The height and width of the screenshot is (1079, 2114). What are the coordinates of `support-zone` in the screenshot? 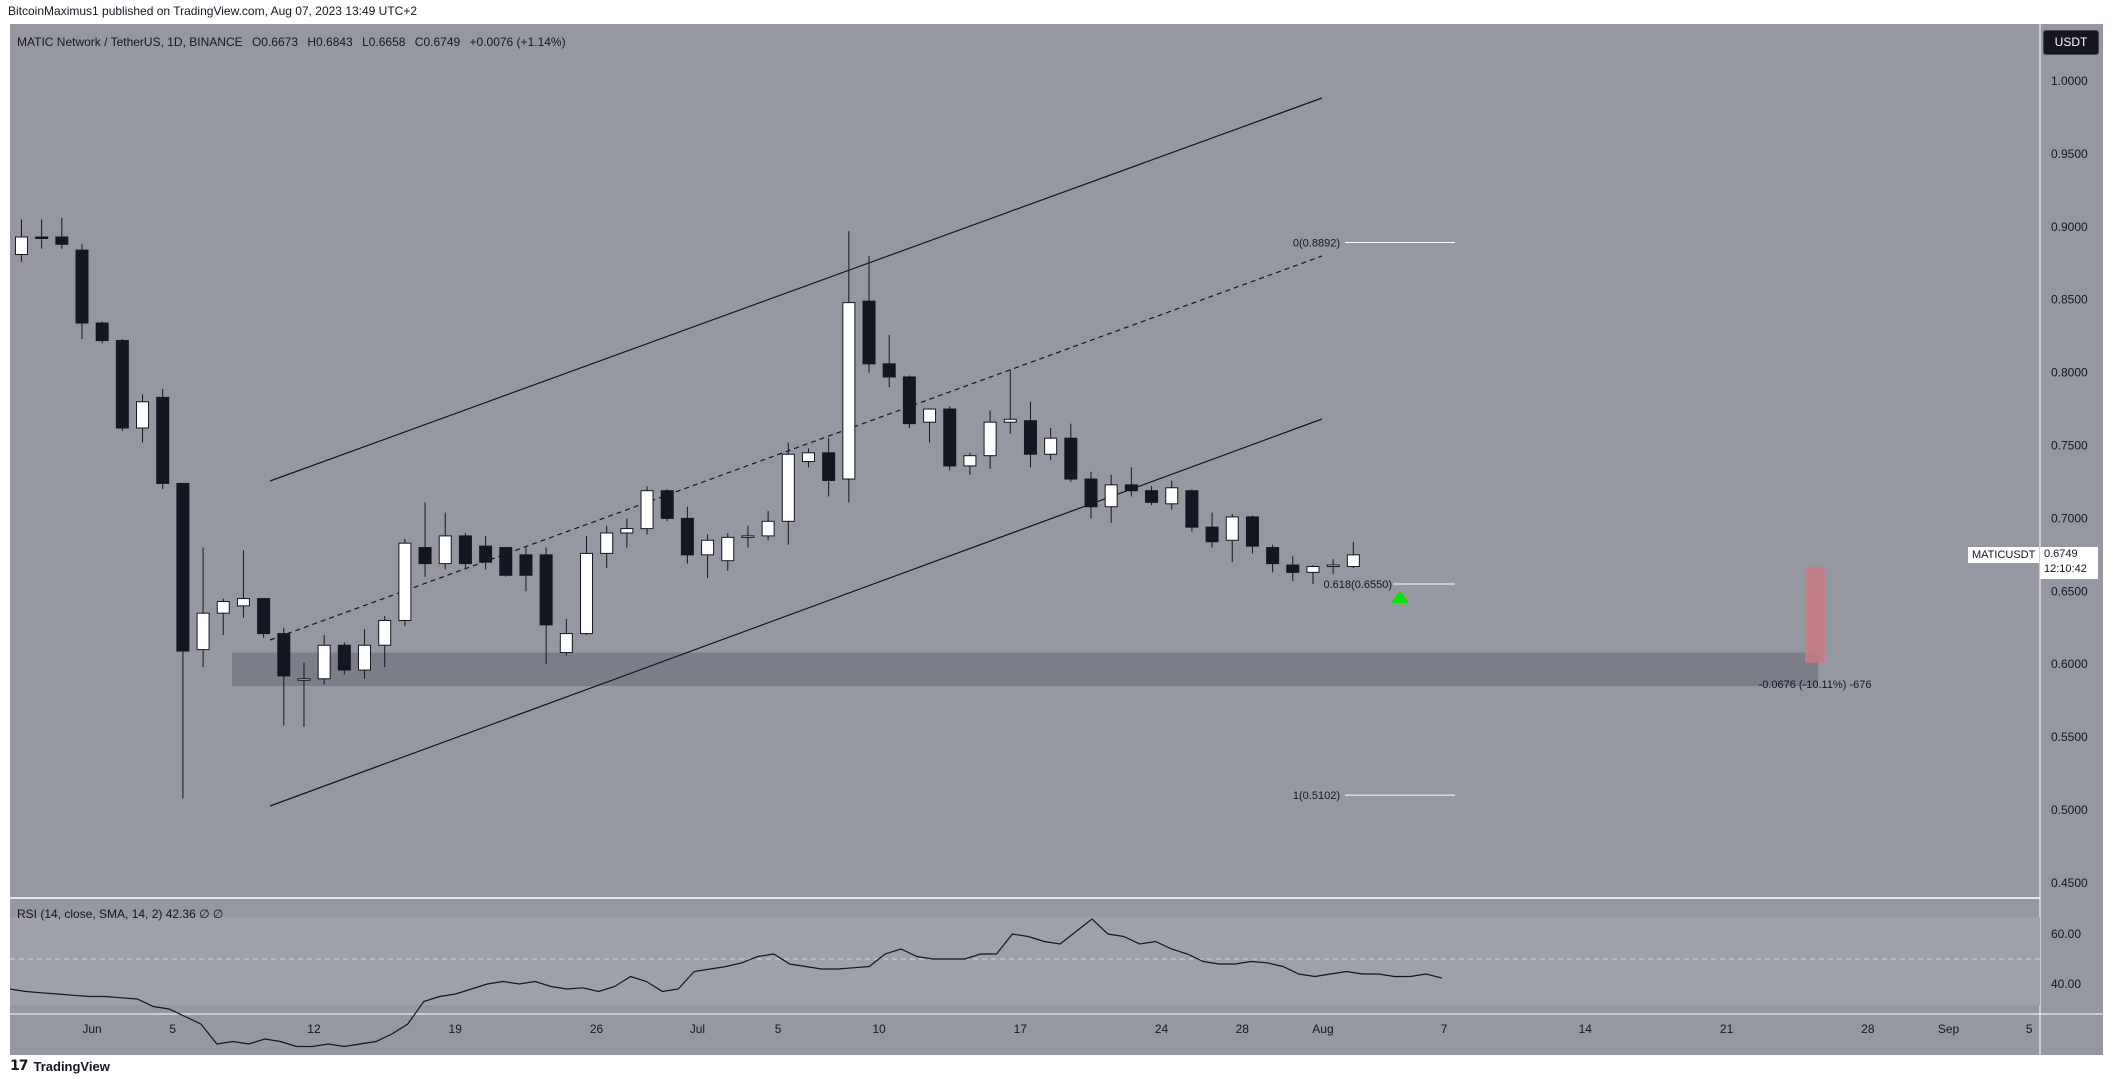 It's located at (1025, 669).